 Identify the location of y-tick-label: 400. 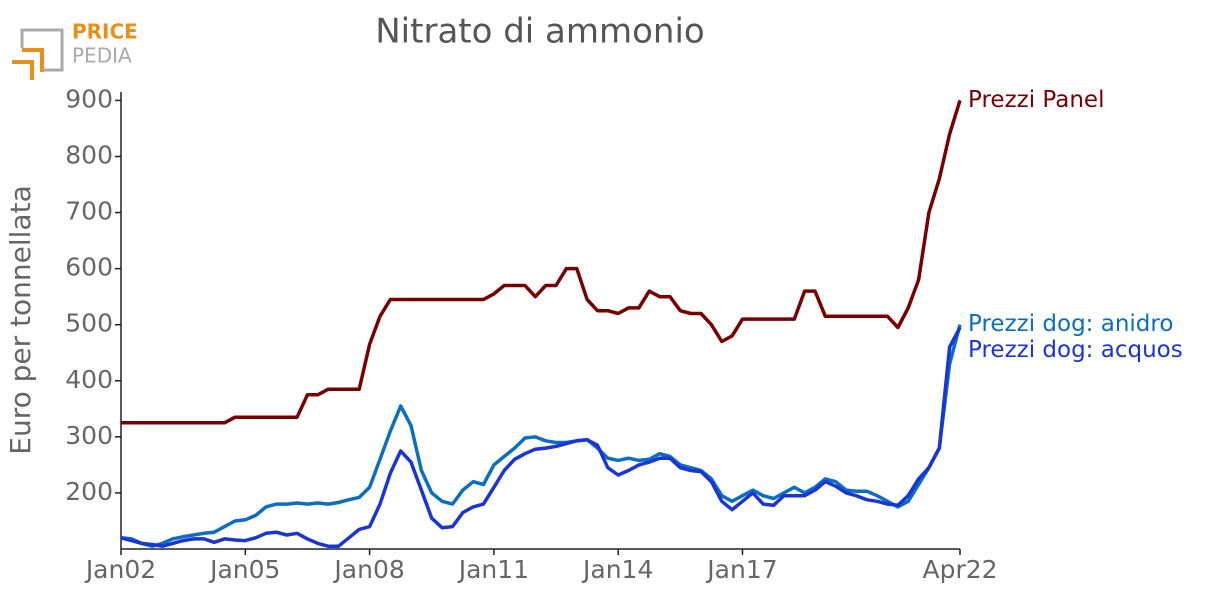
(89, 379).